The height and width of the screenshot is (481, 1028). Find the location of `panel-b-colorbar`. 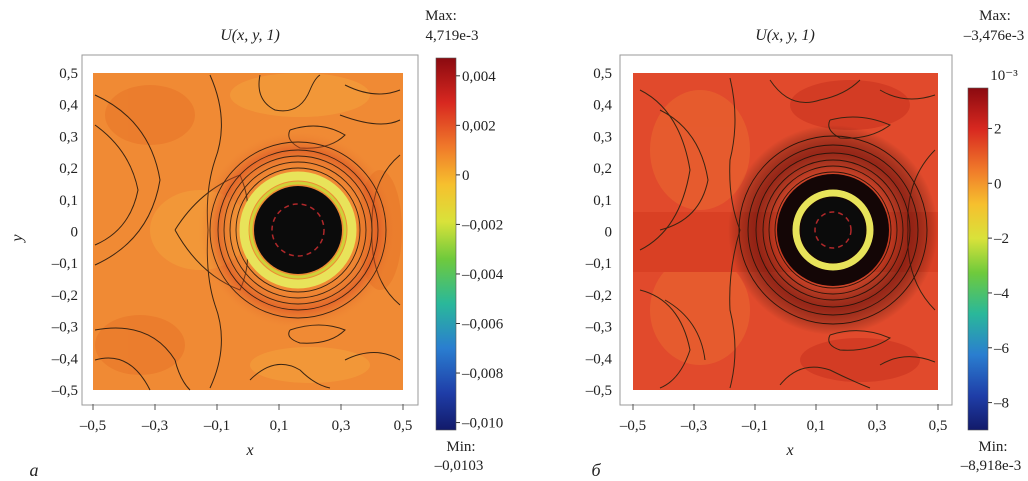

panel-b-colorbar is located at coordinates (978, 259).